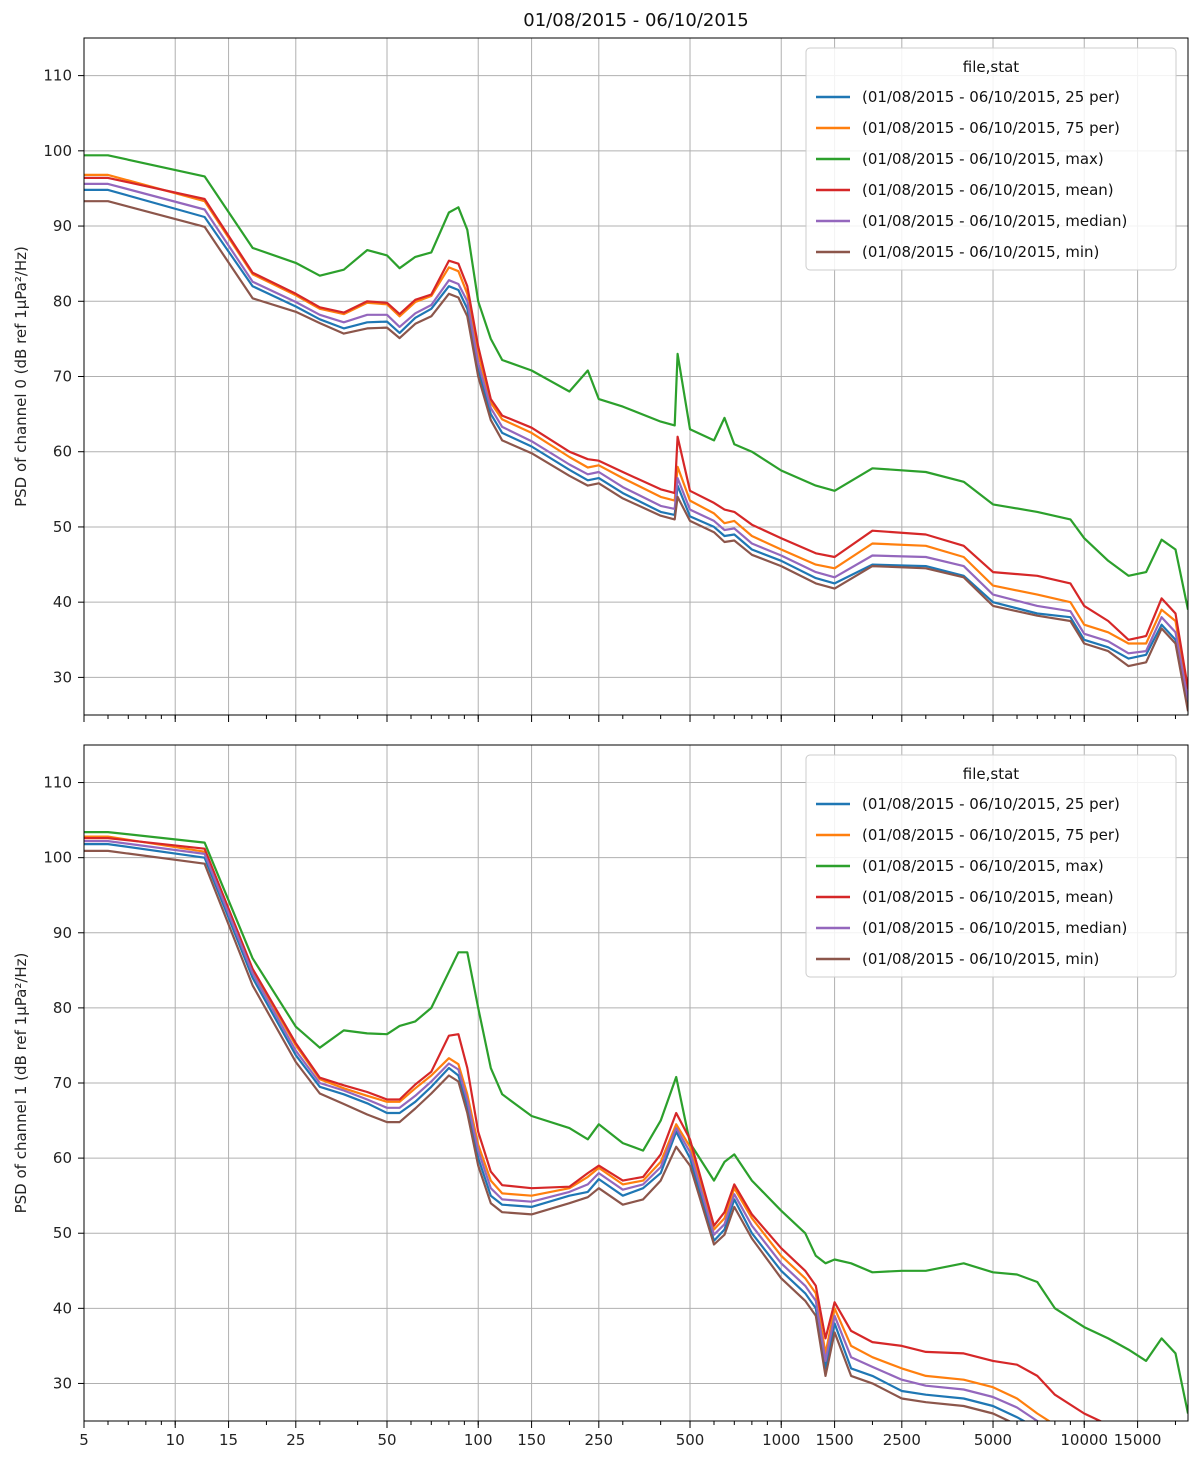 This screenshot has width=1190, height=1461. Describe the element at coordinates (21, 1083) in the screenshot. I see `y-axis-label: PSD of channel 1 (dB ref 1µPa²/Hz)` at that location.